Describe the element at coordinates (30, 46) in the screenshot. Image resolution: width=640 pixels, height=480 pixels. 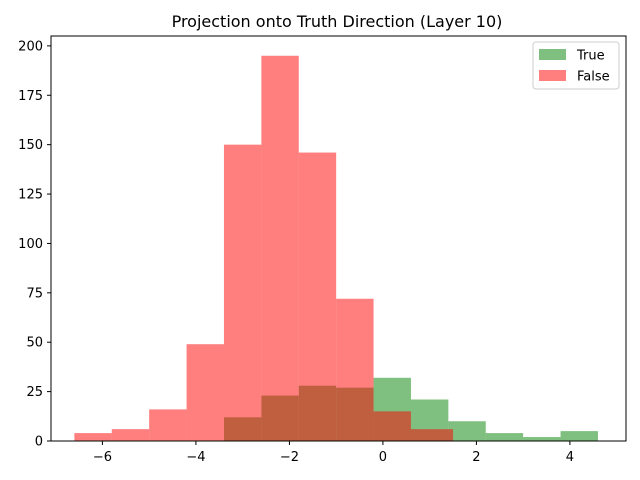
I see `y-tick-label: 200` at that location.